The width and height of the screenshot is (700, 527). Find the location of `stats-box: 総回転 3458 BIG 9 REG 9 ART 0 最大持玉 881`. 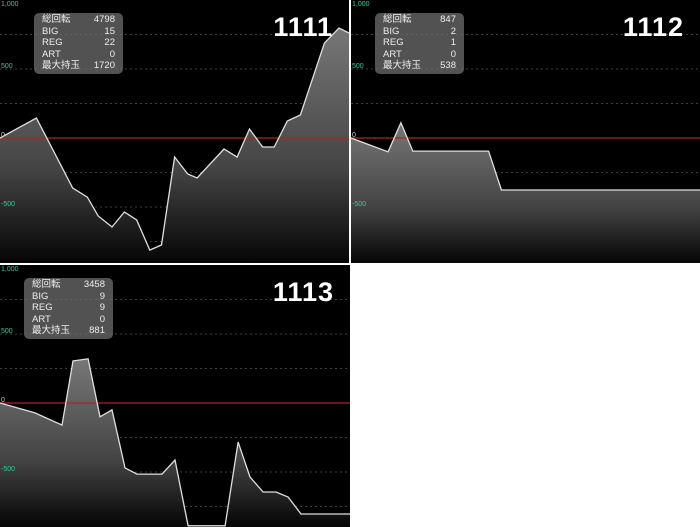

stats-box: 総回転 3458 BIG 9 REG 9 ART 0 最大持玉 881 is located at coordinates (68, 308).